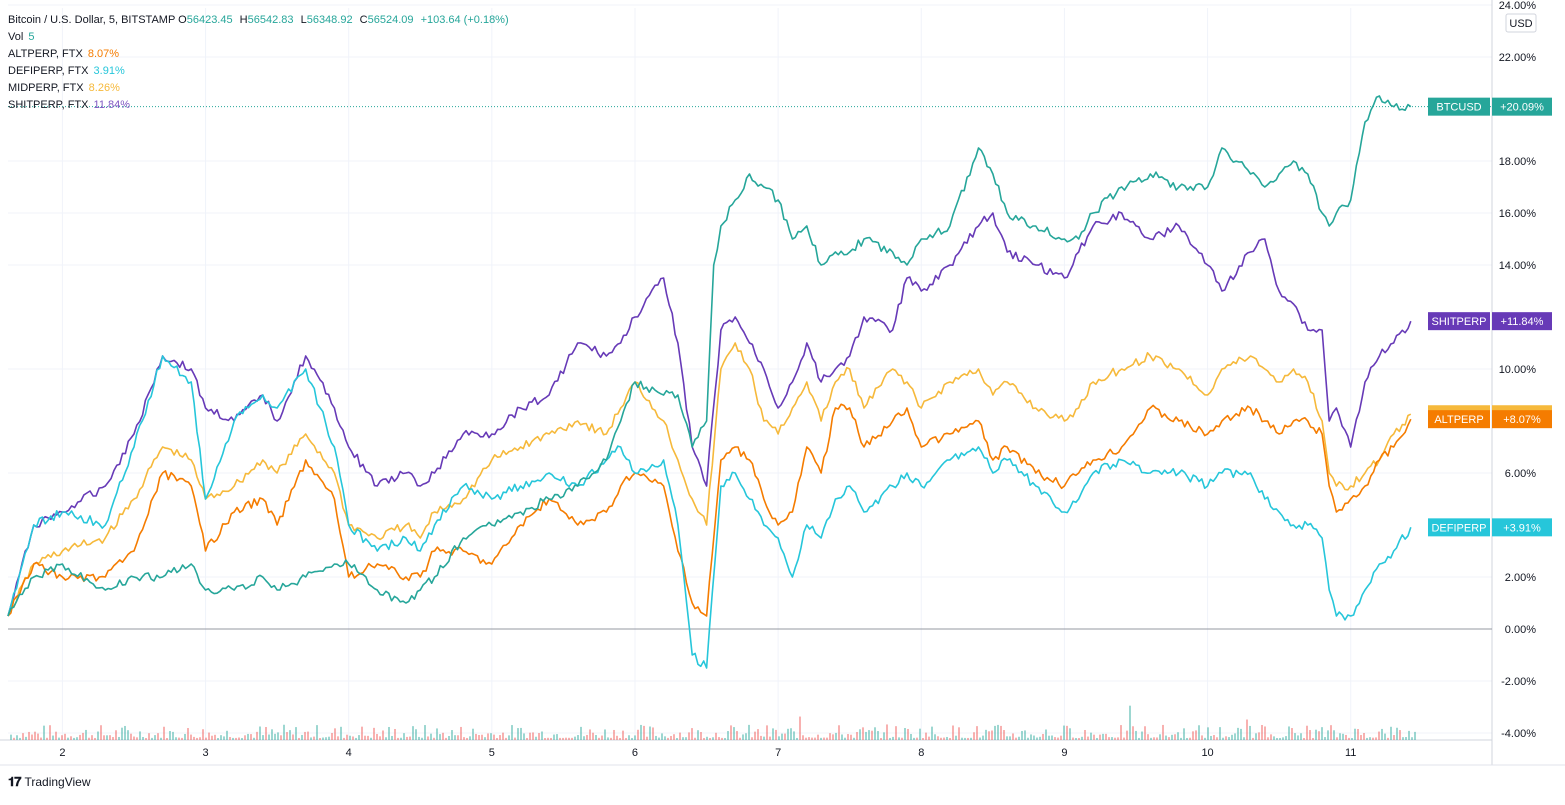 This screenshot has width=1565, height=805. Describe the element at coordinates (260, 54) in the screenshot. I see `legend-compare-altperp: ALTPERP, FTX 8.07%` at that location.